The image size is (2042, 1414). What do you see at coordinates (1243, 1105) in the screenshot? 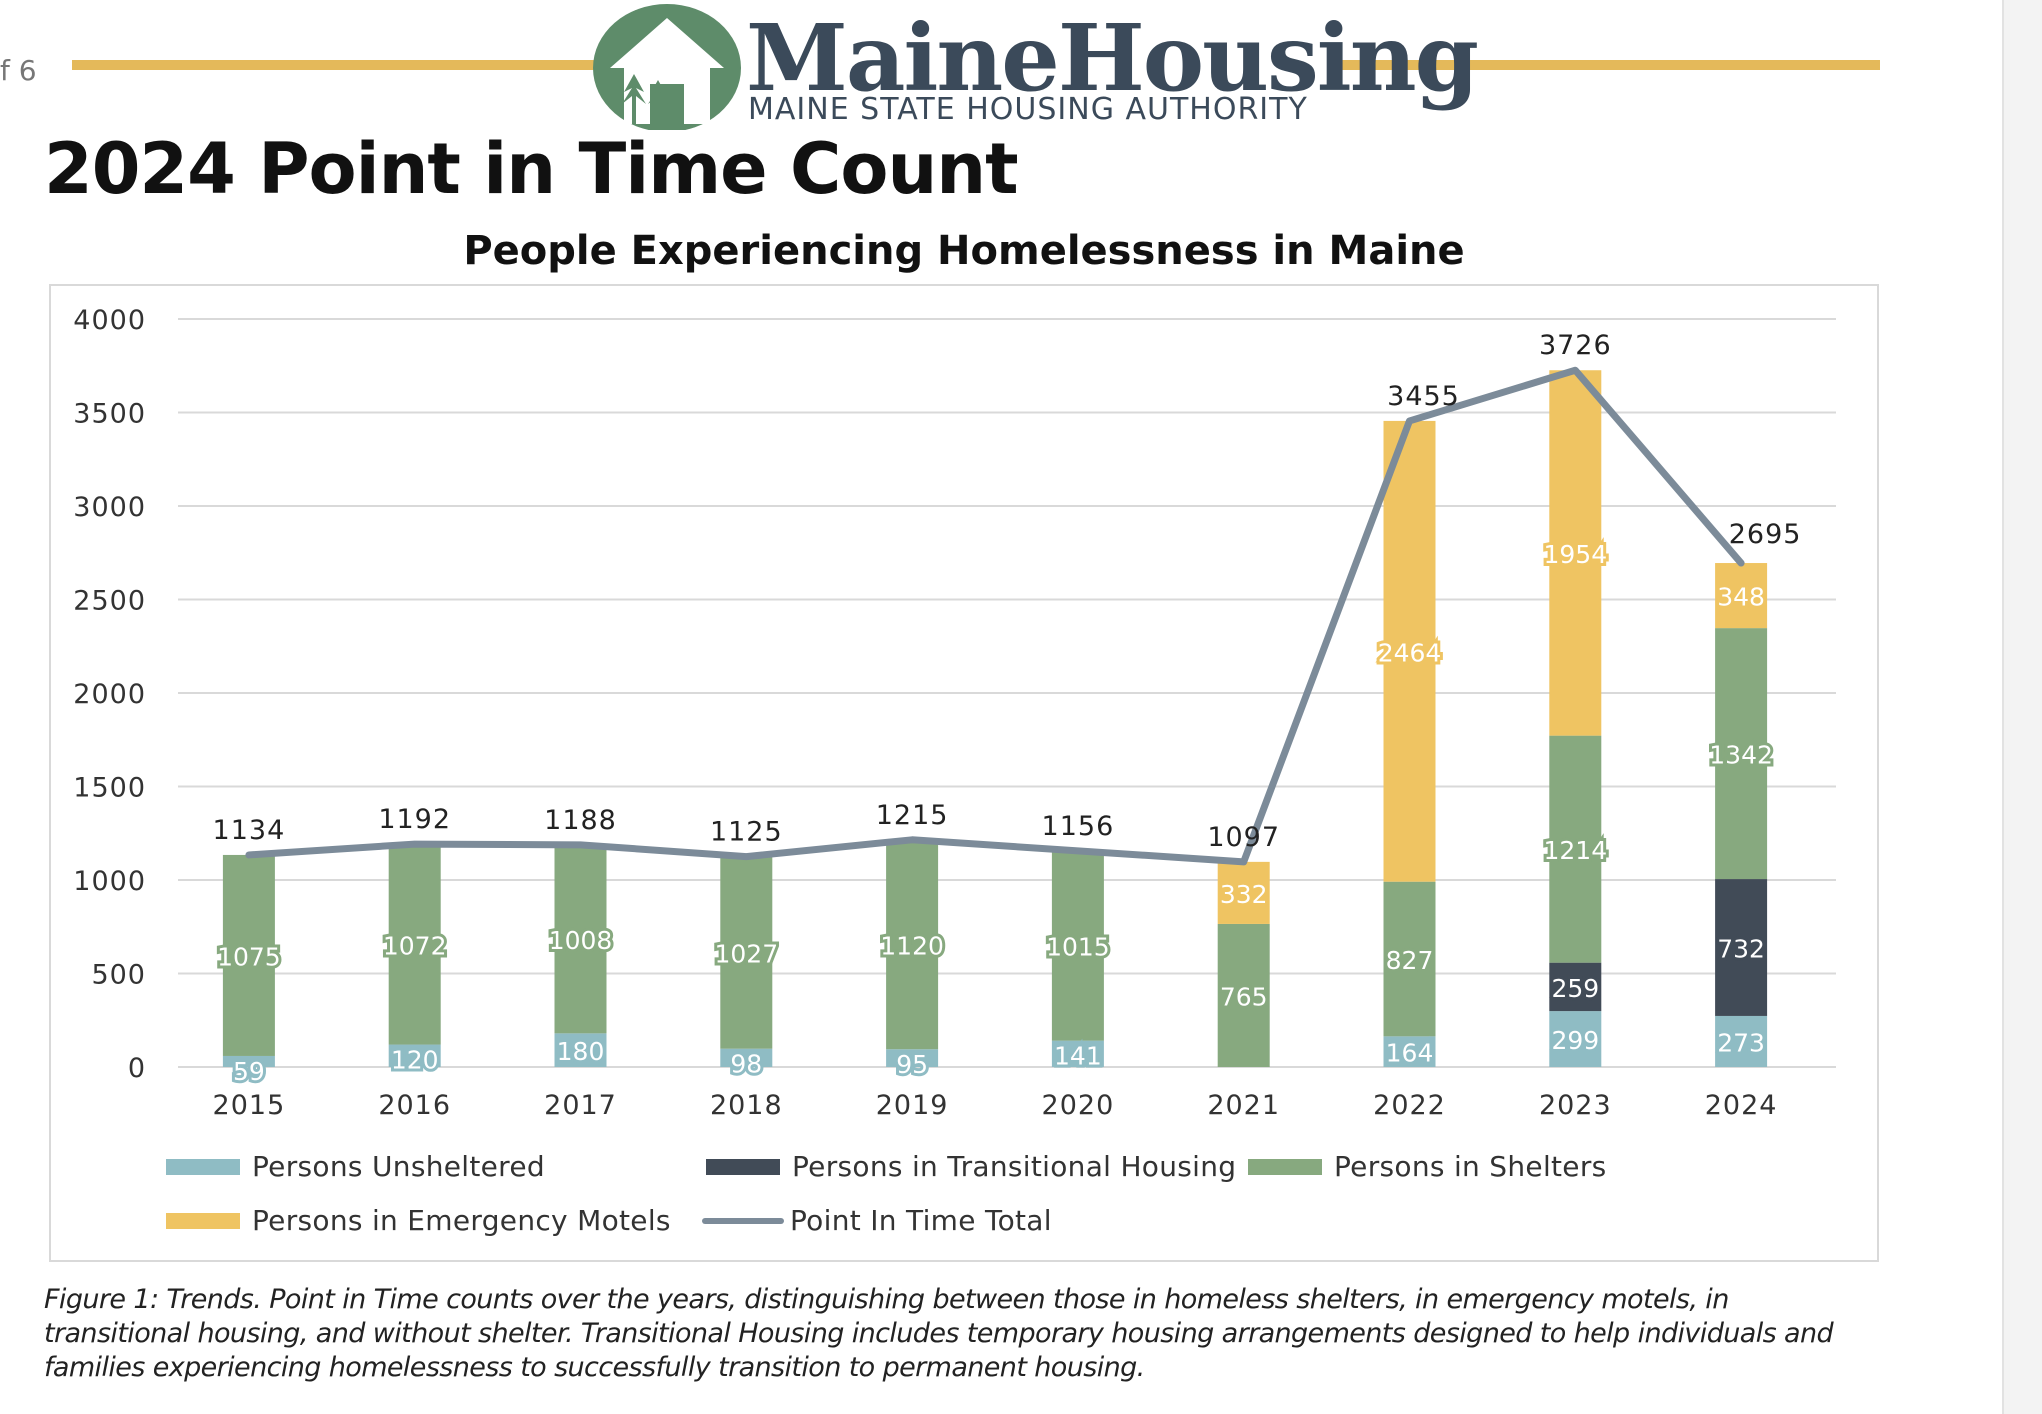
I see `x-tick-label: 2021` at bounding box center [1243, 1105].